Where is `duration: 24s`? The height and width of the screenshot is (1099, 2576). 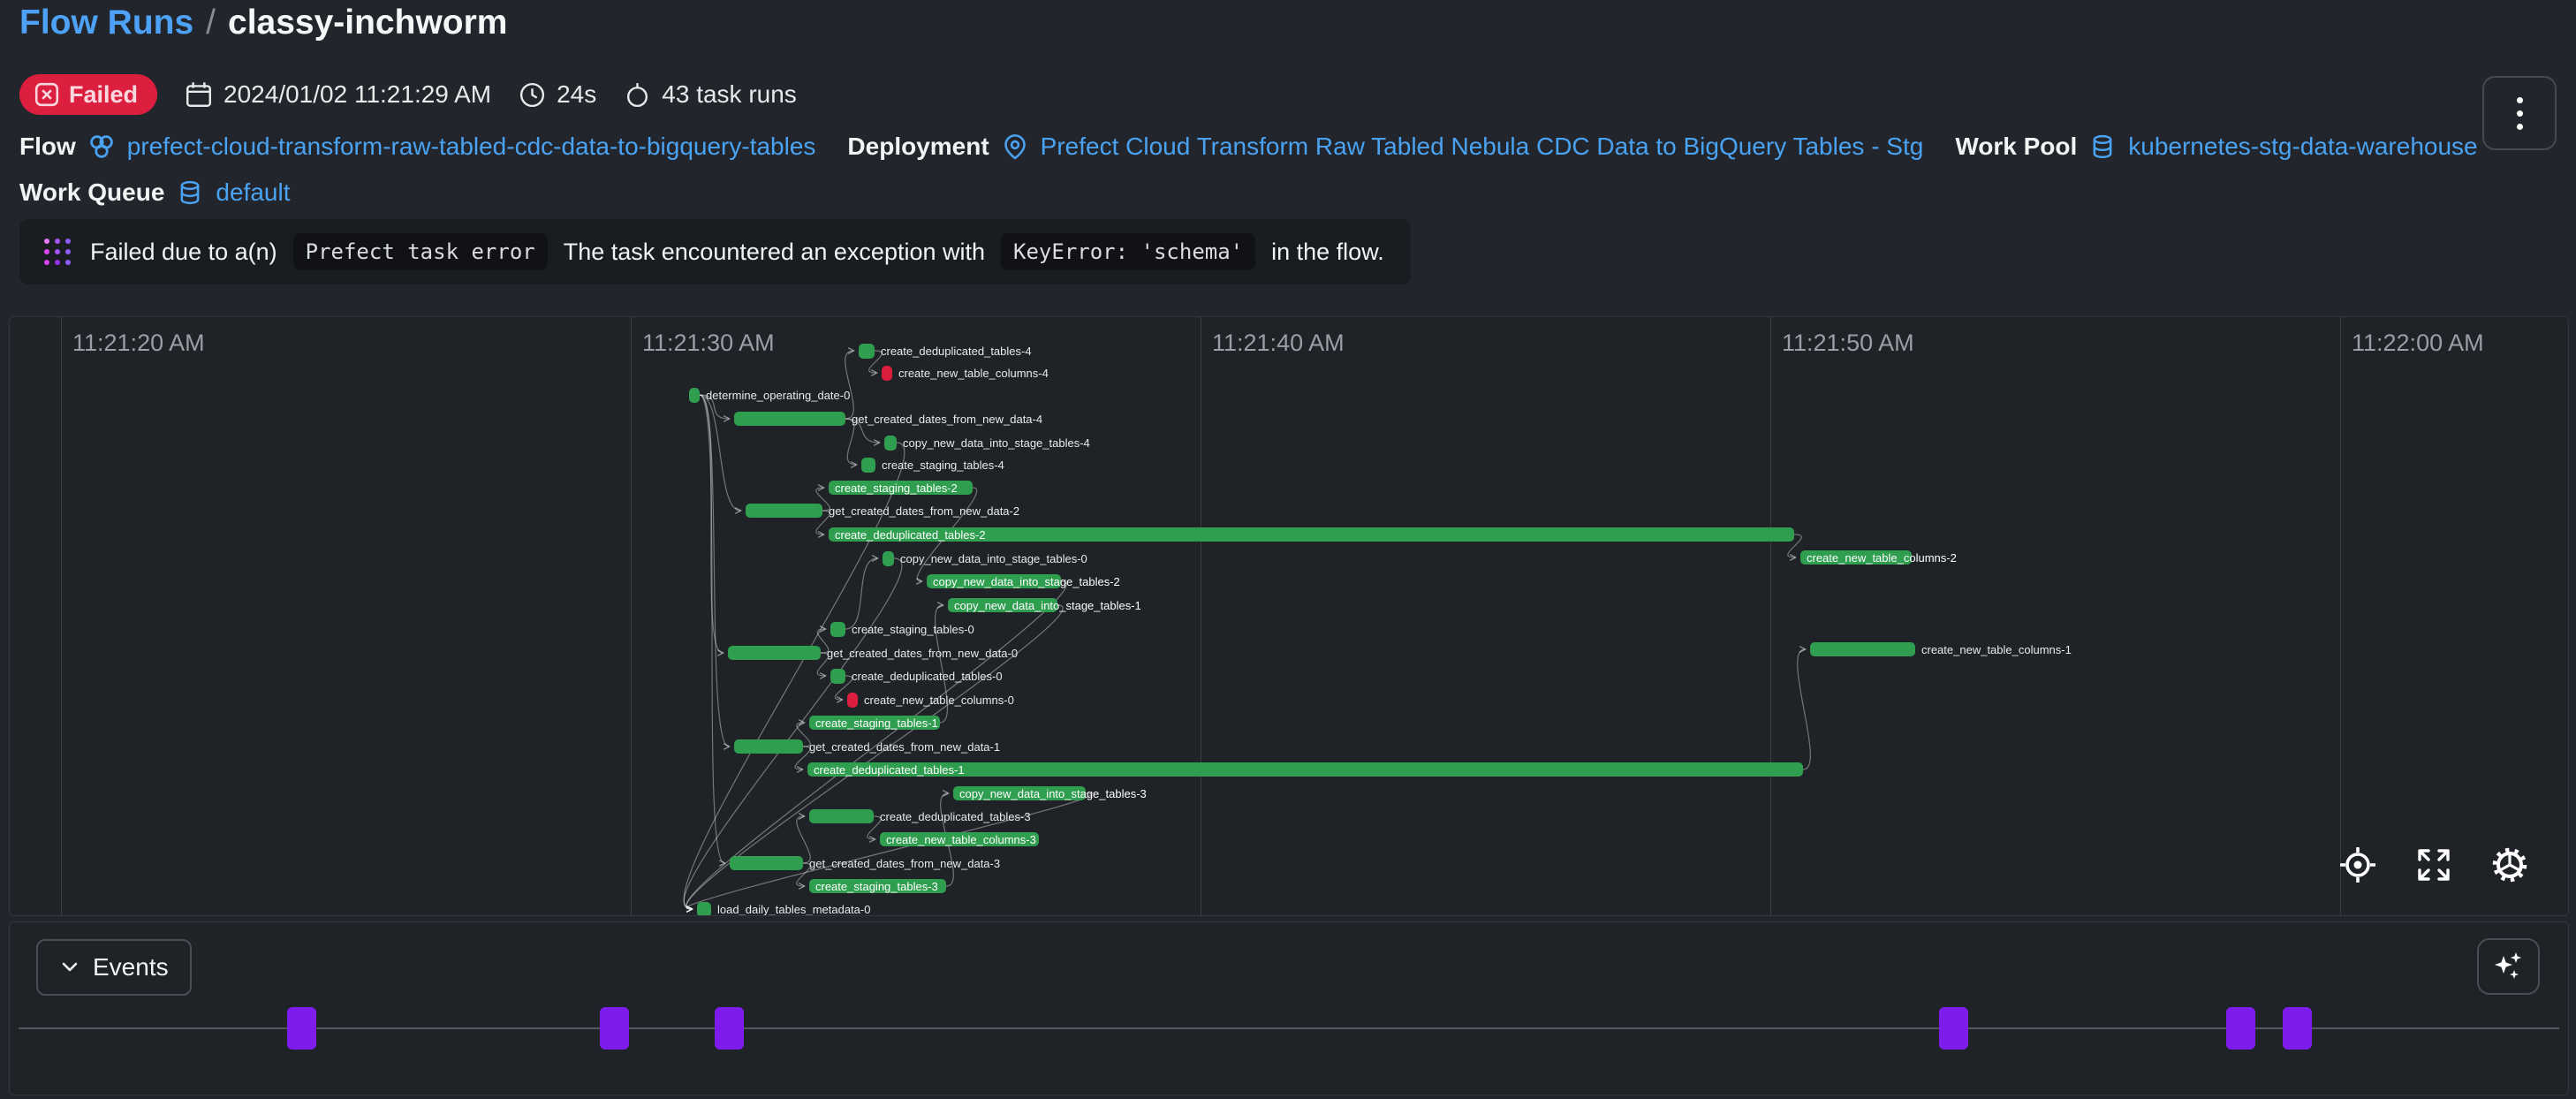
duration: 24s is located at coordinates (557, 95).